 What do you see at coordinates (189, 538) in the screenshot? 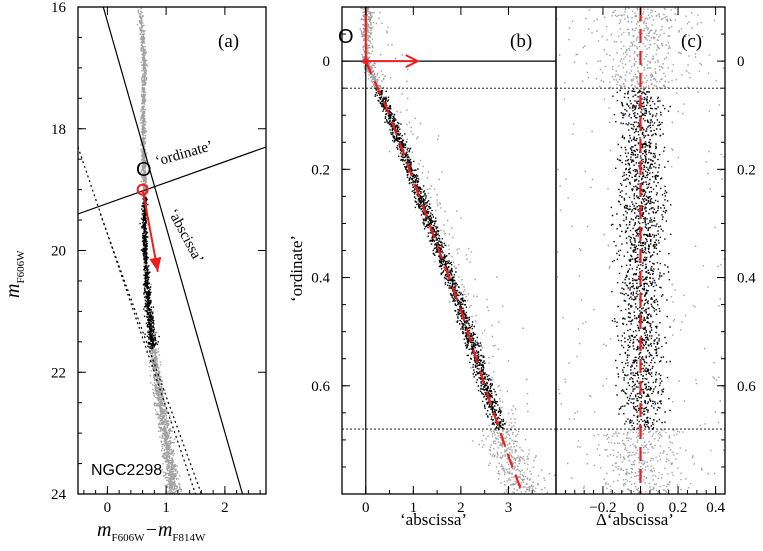
I see `xlabel-sub2: F814W` at bounding box center [189, 538].